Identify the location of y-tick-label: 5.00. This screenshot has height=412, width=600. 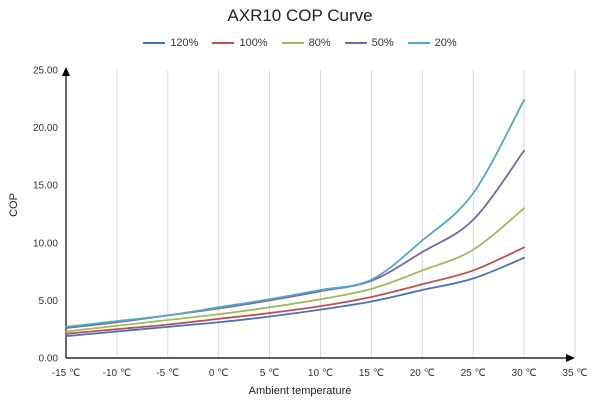
(49, 301).